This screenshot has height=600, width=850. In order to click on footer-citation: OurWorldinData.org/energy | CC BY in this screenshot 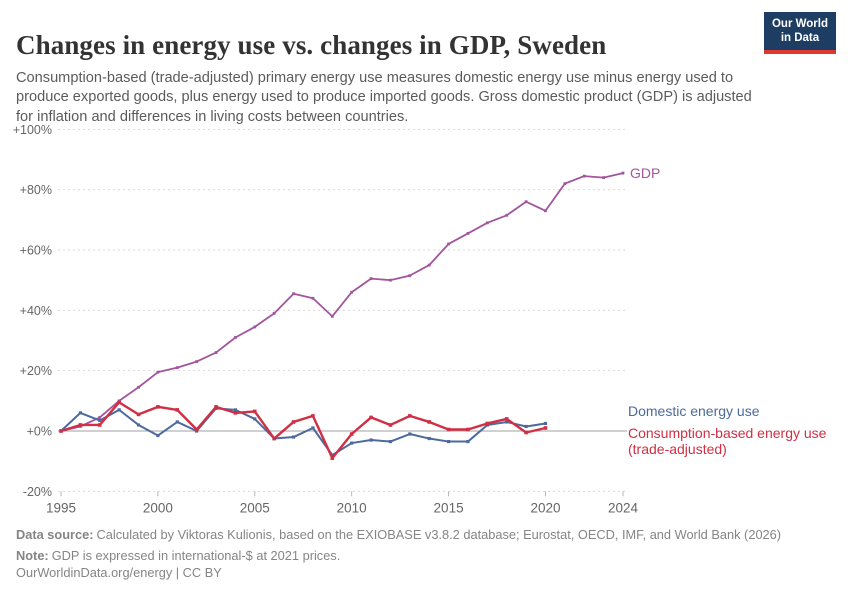, I will do `click(119, 572)`.